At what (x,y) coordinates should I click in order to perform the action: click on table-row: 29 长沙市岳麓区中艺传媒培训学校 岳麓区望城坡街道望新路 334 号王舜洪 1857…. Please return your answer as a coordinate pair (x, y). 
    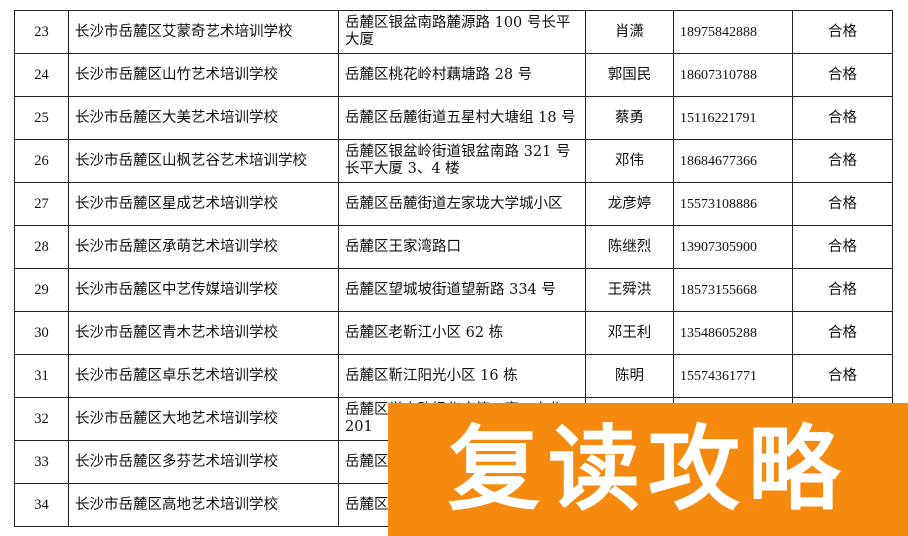
    Looking at the image, I should click on (453, 290).